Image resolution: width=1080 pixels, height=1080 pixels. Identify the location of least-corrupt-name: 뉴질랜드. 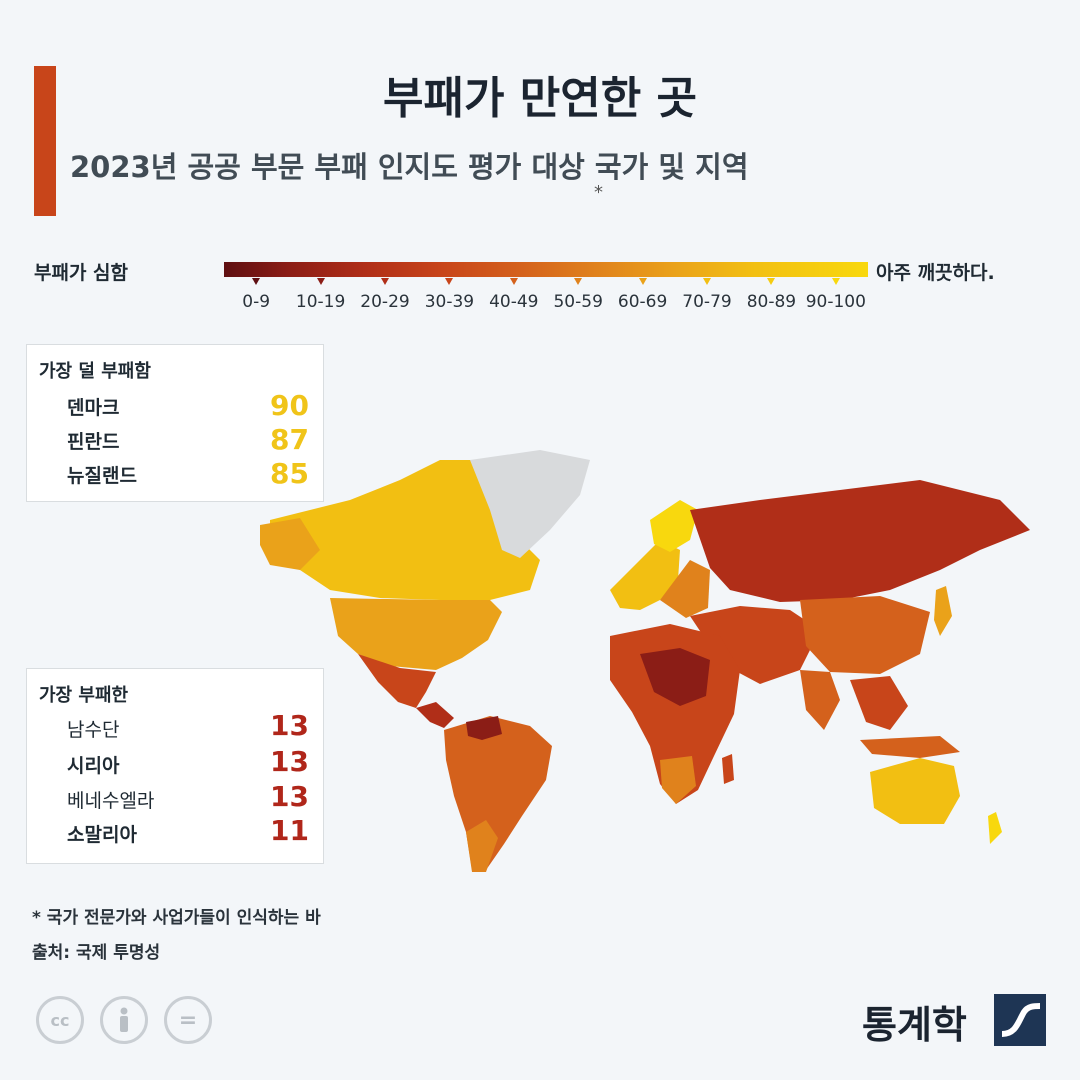
(102, 476).